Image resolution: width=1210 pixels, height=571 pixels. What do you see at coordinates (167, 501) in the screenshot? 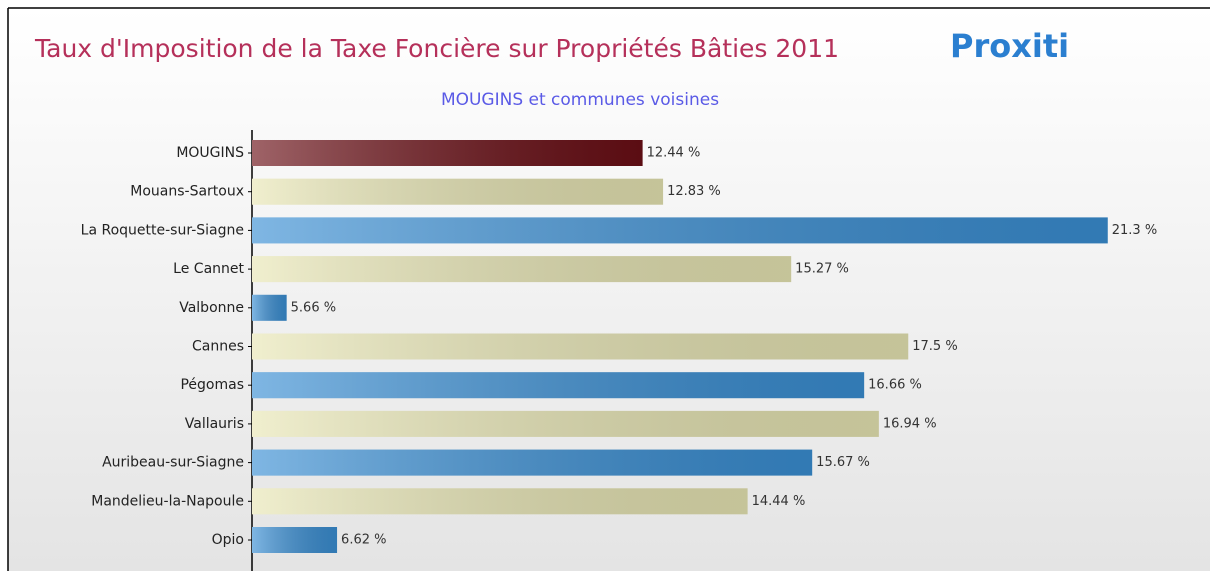
I see `y-tick-label: Mandelieu-la-Napoule` at bounding box center [167, 501].